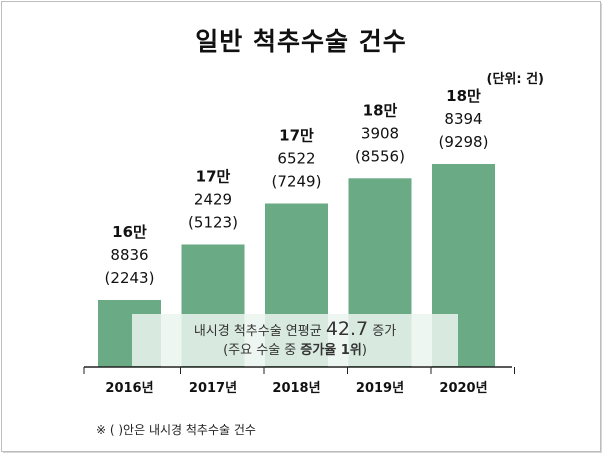  Describe the element at coordinates (213, 222) in the screenshot. I see `bar-label-sub-1: (5123)` at that location.